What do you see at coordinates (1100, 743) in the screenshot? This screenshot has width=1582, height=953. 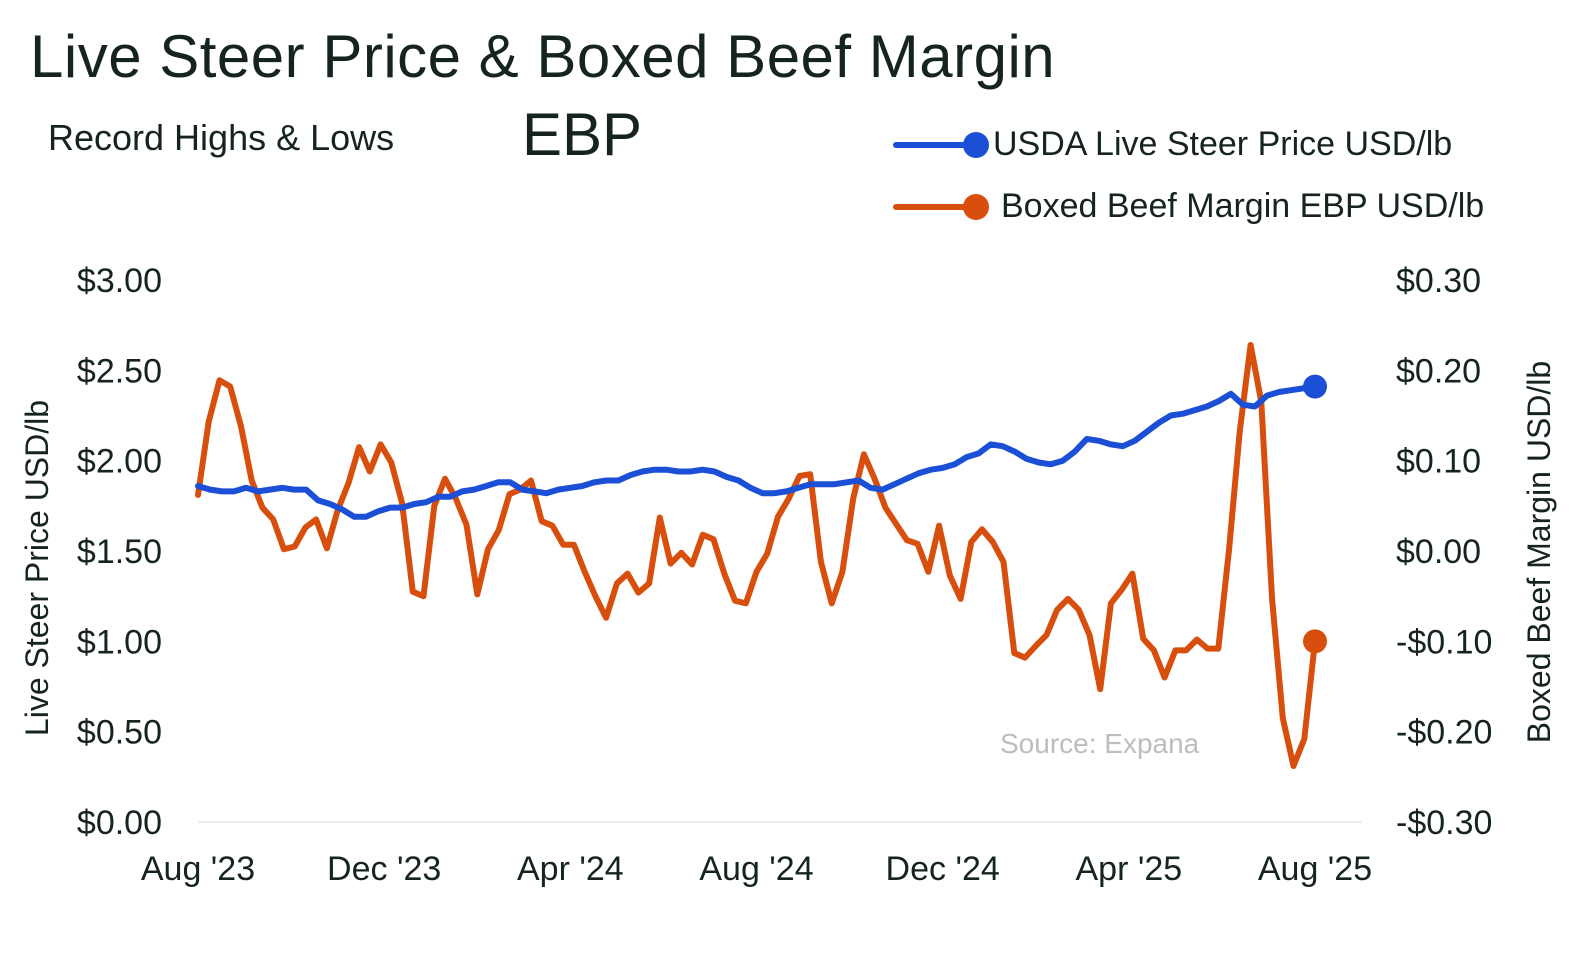 I see `source-note: Source: Expana` at bounding box center [1100, 743].